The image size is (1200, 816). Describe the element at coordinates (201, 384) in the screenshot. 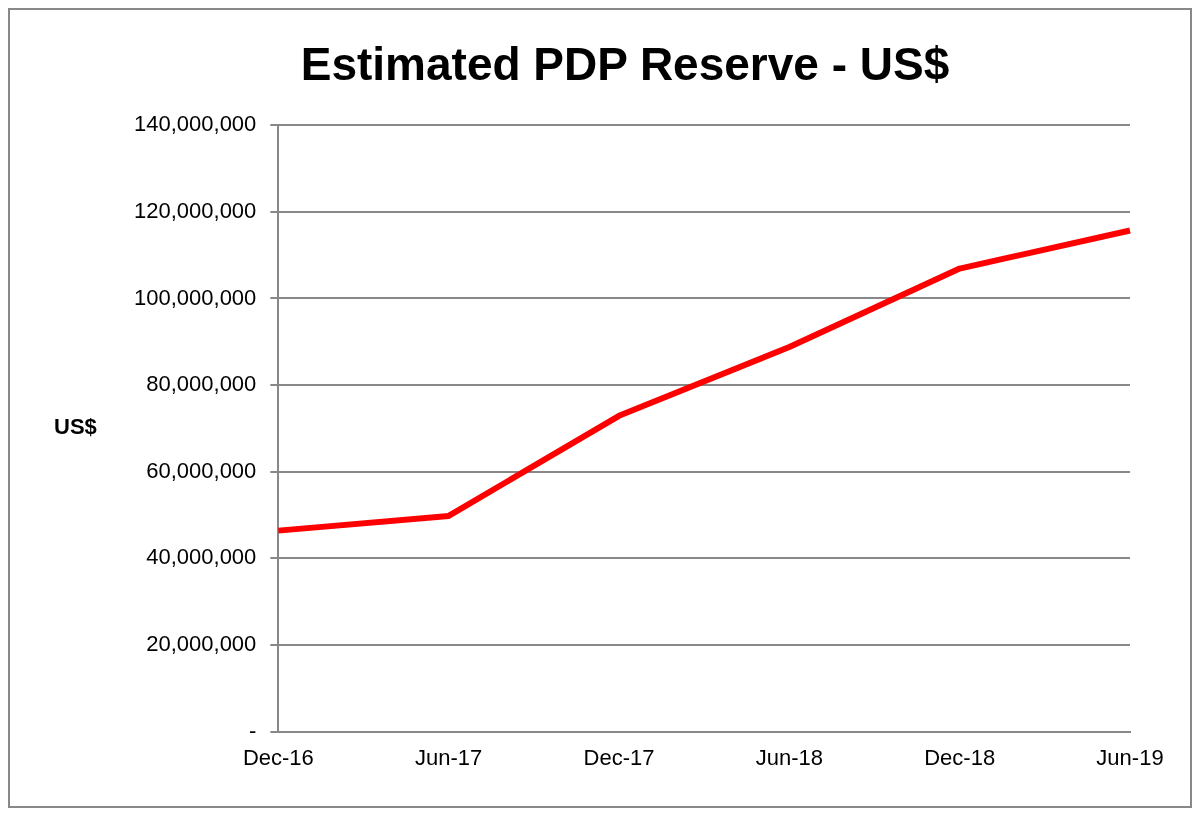

I see `y-tick-label: 80,000,000` at that location.